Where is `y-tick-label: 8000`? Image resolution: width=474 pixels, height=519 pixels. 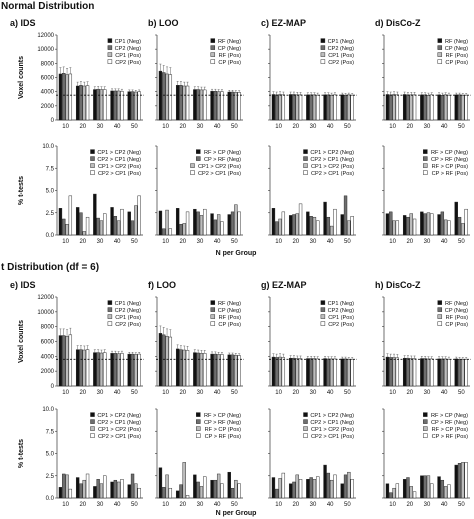
y-tick-label: 8000 is located at coordinates (48, 328).